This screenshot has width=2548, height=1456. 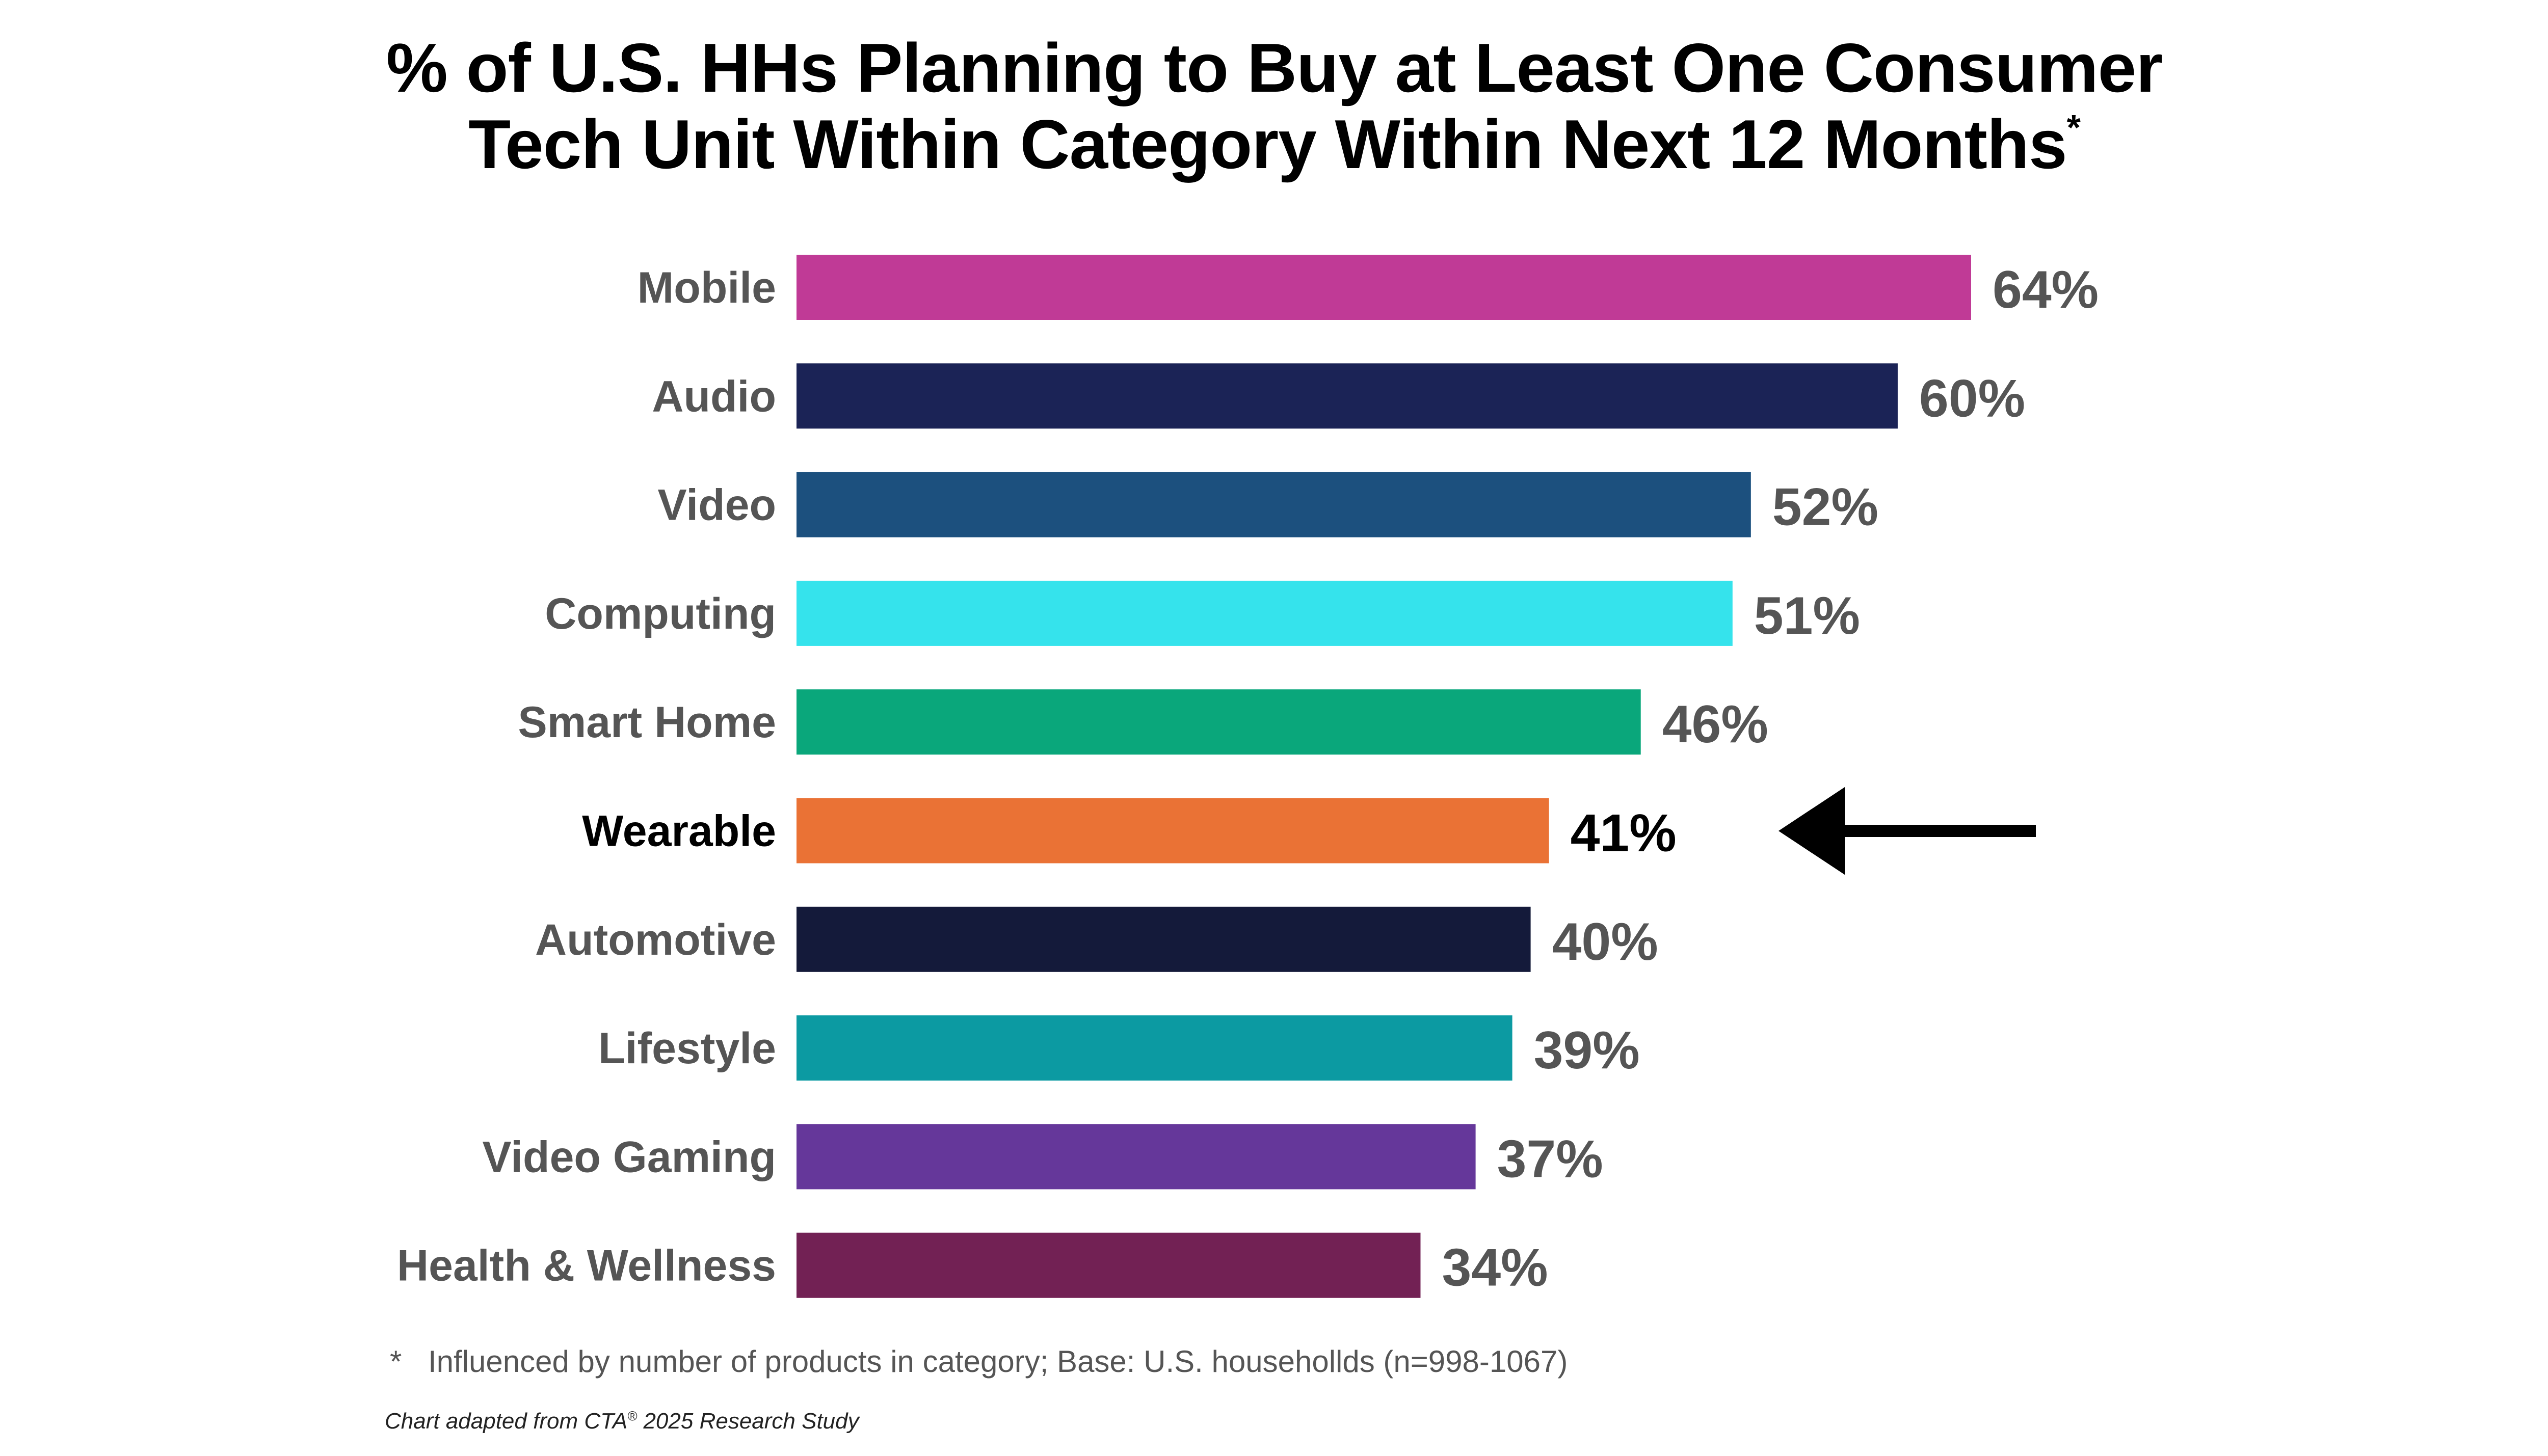 I want to click on value-label-mobile: 64%, so click(x=2046, y=289).